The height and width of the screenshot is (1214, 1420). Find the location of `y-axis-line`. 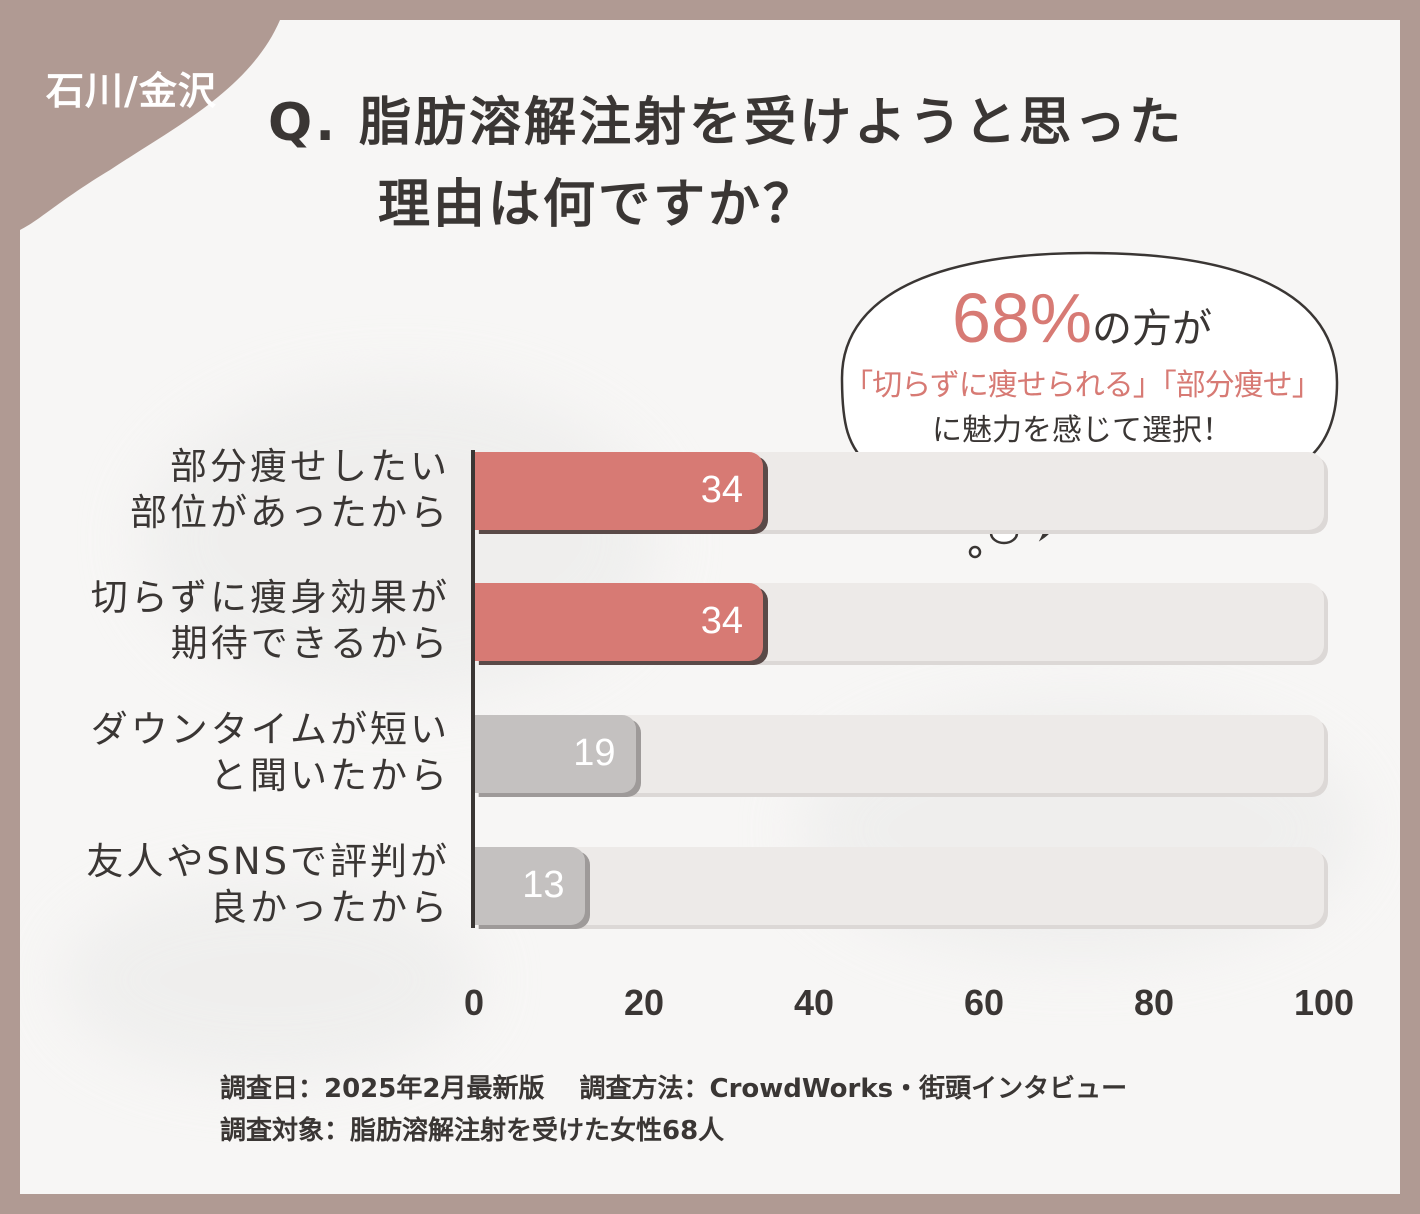

y-axis-line is located at coordinates (473, 689).